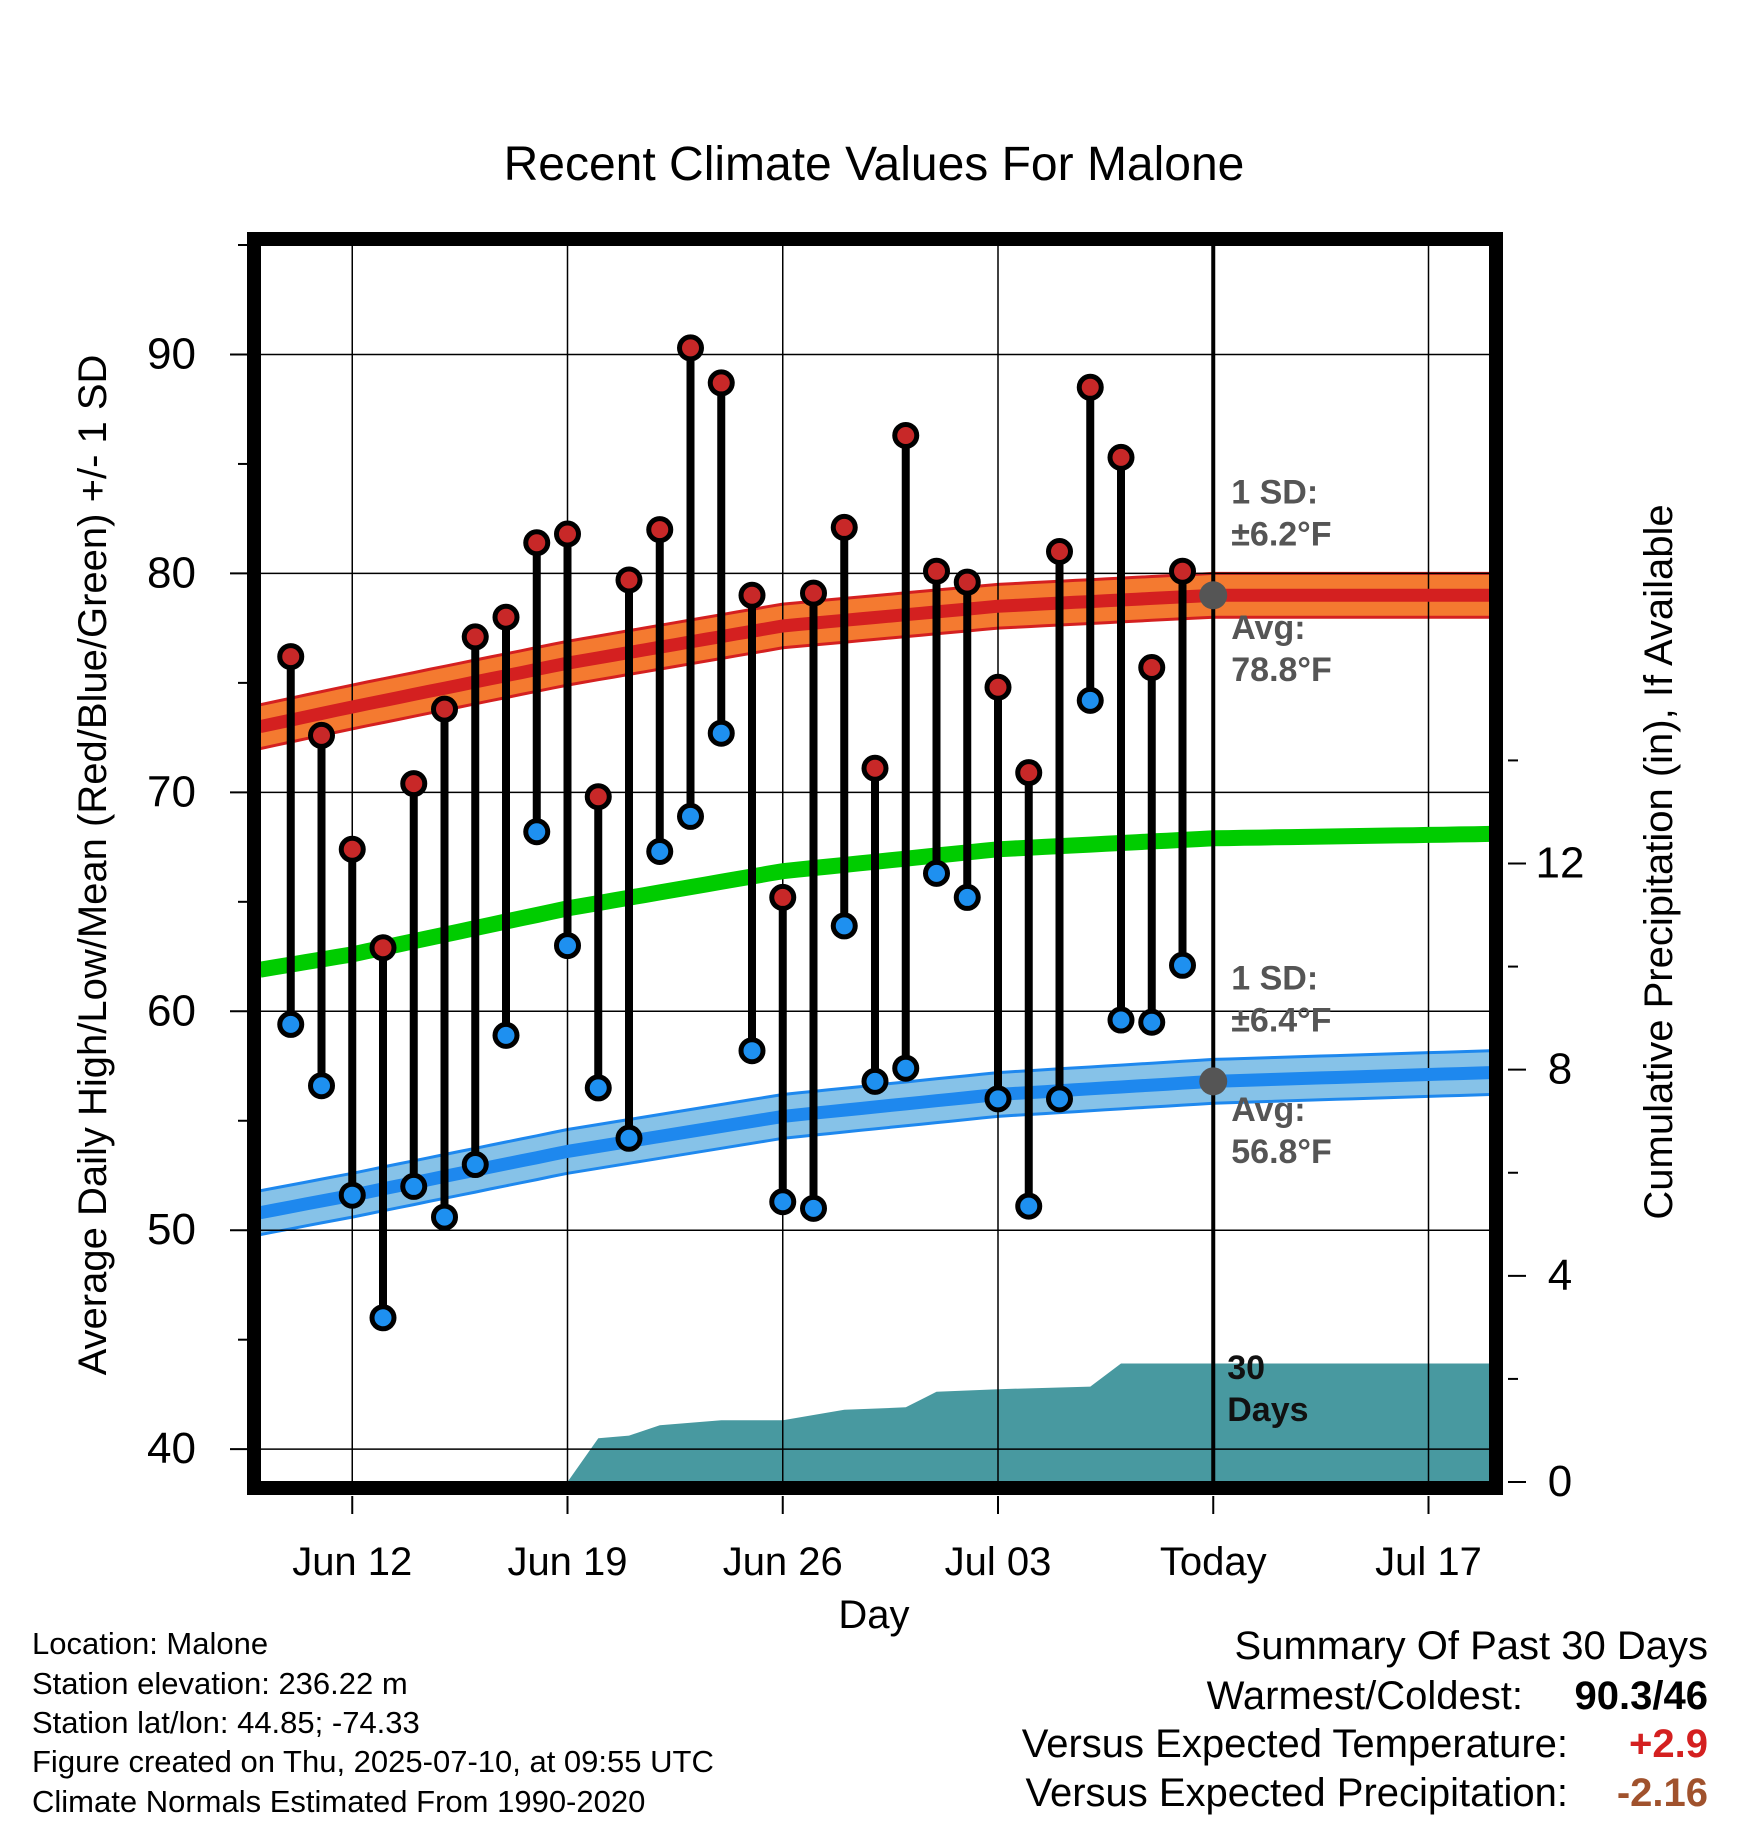  Describe the element at coordinates (1281, 1131) in the screenshot. I see `low-avg-annotation: Avg: 56.8°F` at that location.